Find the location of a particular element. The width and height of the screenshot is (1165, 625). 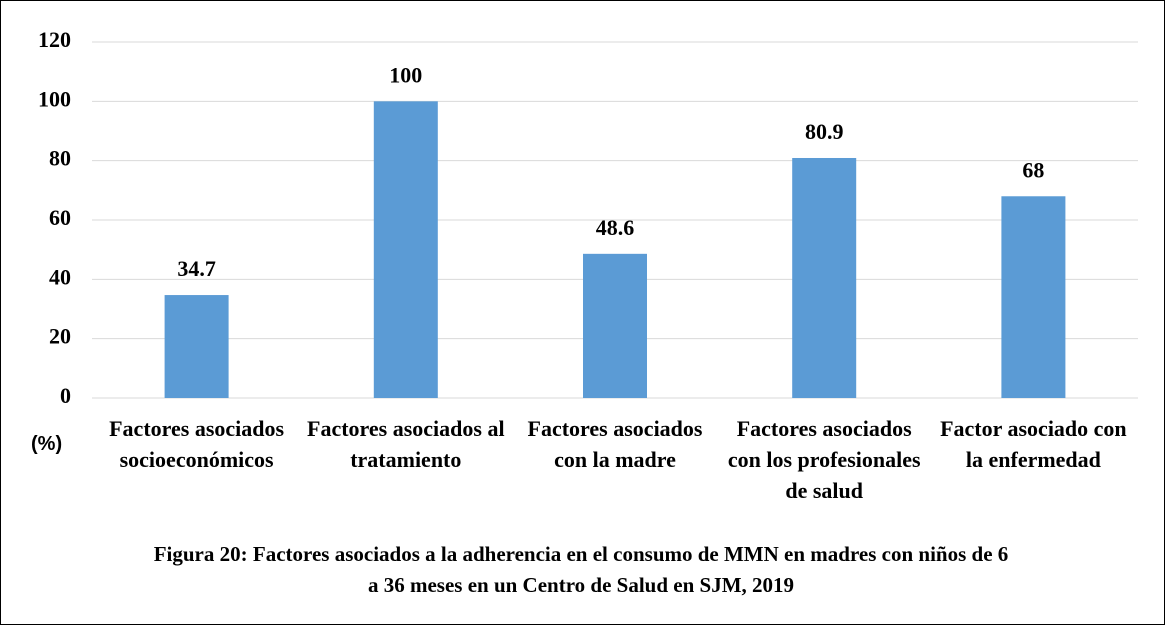

x-tick-label: Factores asociados con la madre is located at coordinates (615, 444).